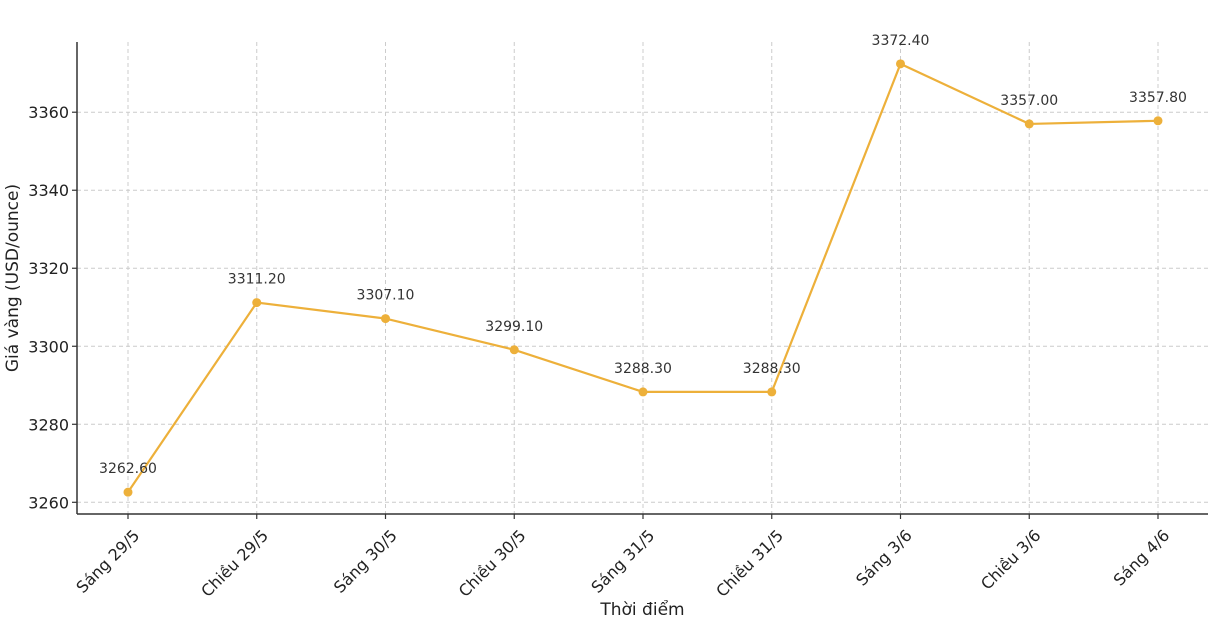 The height and width of the screenshot is (638, 1218). Describe the element at coordinates (622, 561) in the screenshot. I see `x-tick-label: Sáng 31/5` at that location.